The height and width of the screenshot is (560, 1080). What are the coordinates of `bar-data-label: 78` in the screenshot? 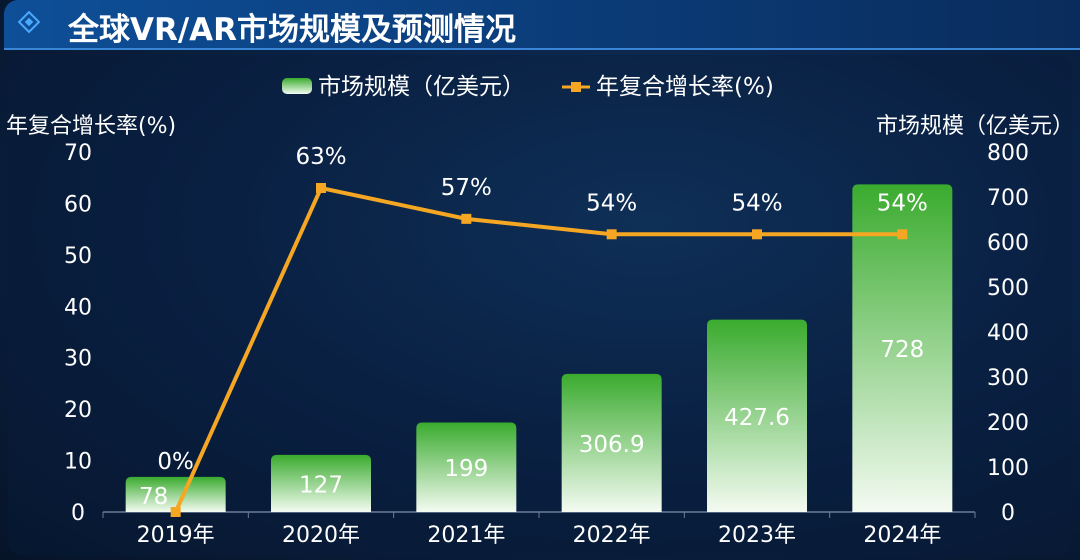 It's located at (153, 497).